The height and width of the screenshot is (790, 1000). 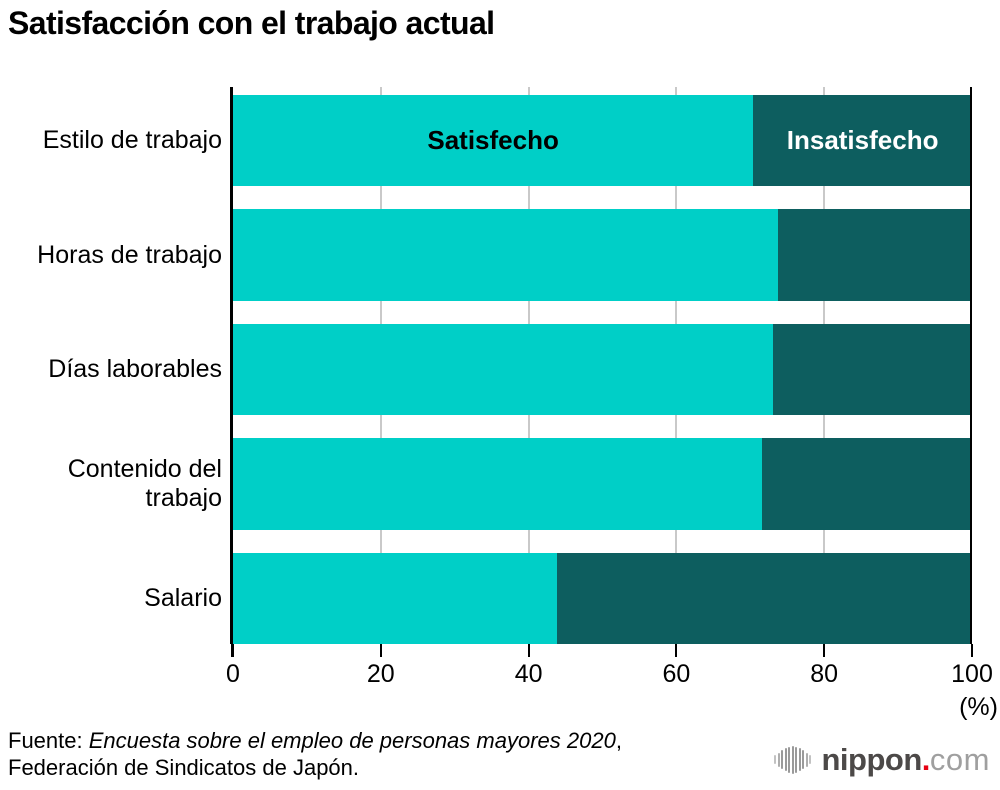 I want to click on category-label: Estilo de trabajo, so click(x=132, y=140).